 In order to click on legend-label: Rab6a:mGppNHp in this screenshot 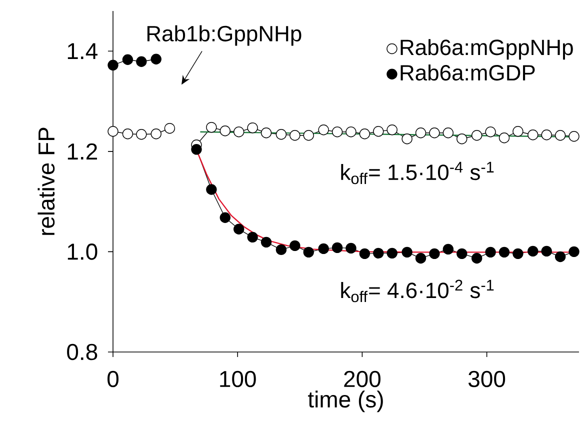, I will do `click(486, 49)`.